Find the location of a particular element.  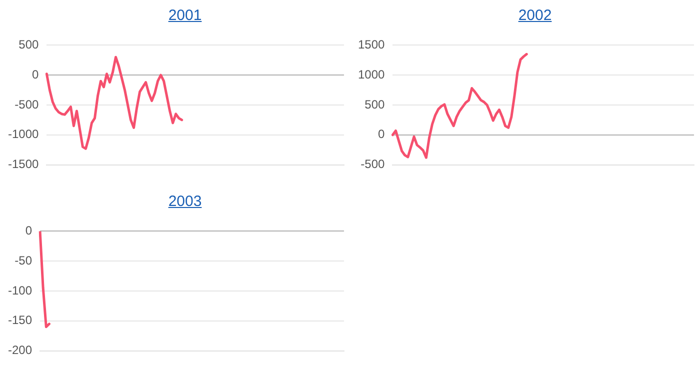

y-tick-label: -50 is located at coordinates (23, 260).